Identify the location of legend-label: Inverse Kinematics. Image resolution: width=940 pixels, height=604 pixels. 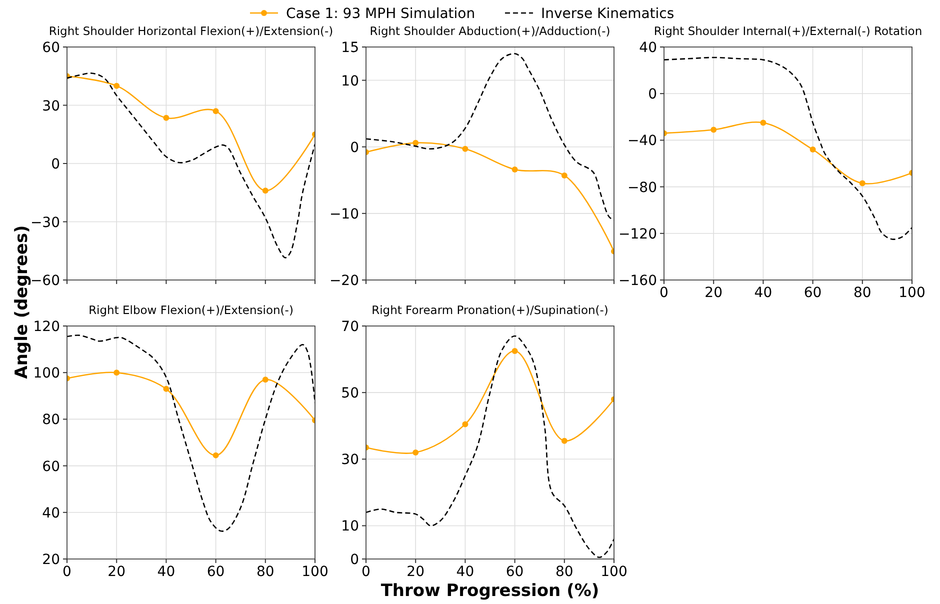
(607, 14).